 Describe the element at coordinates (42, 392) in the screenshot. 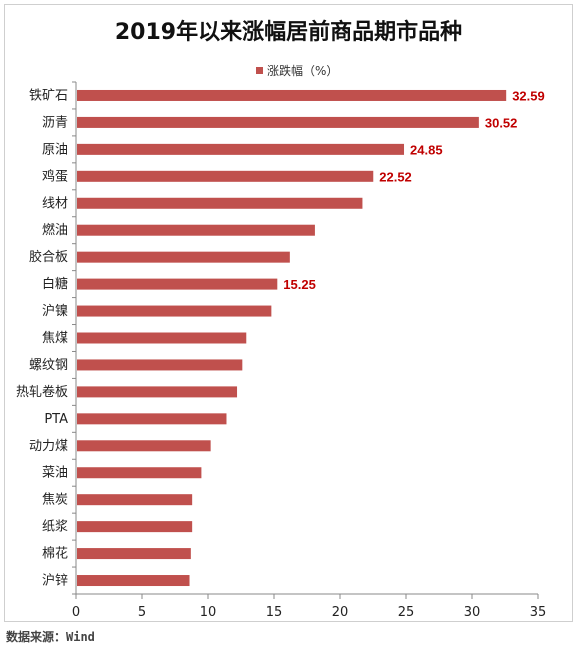

I see `category-label: 热轧卷板` at that location.